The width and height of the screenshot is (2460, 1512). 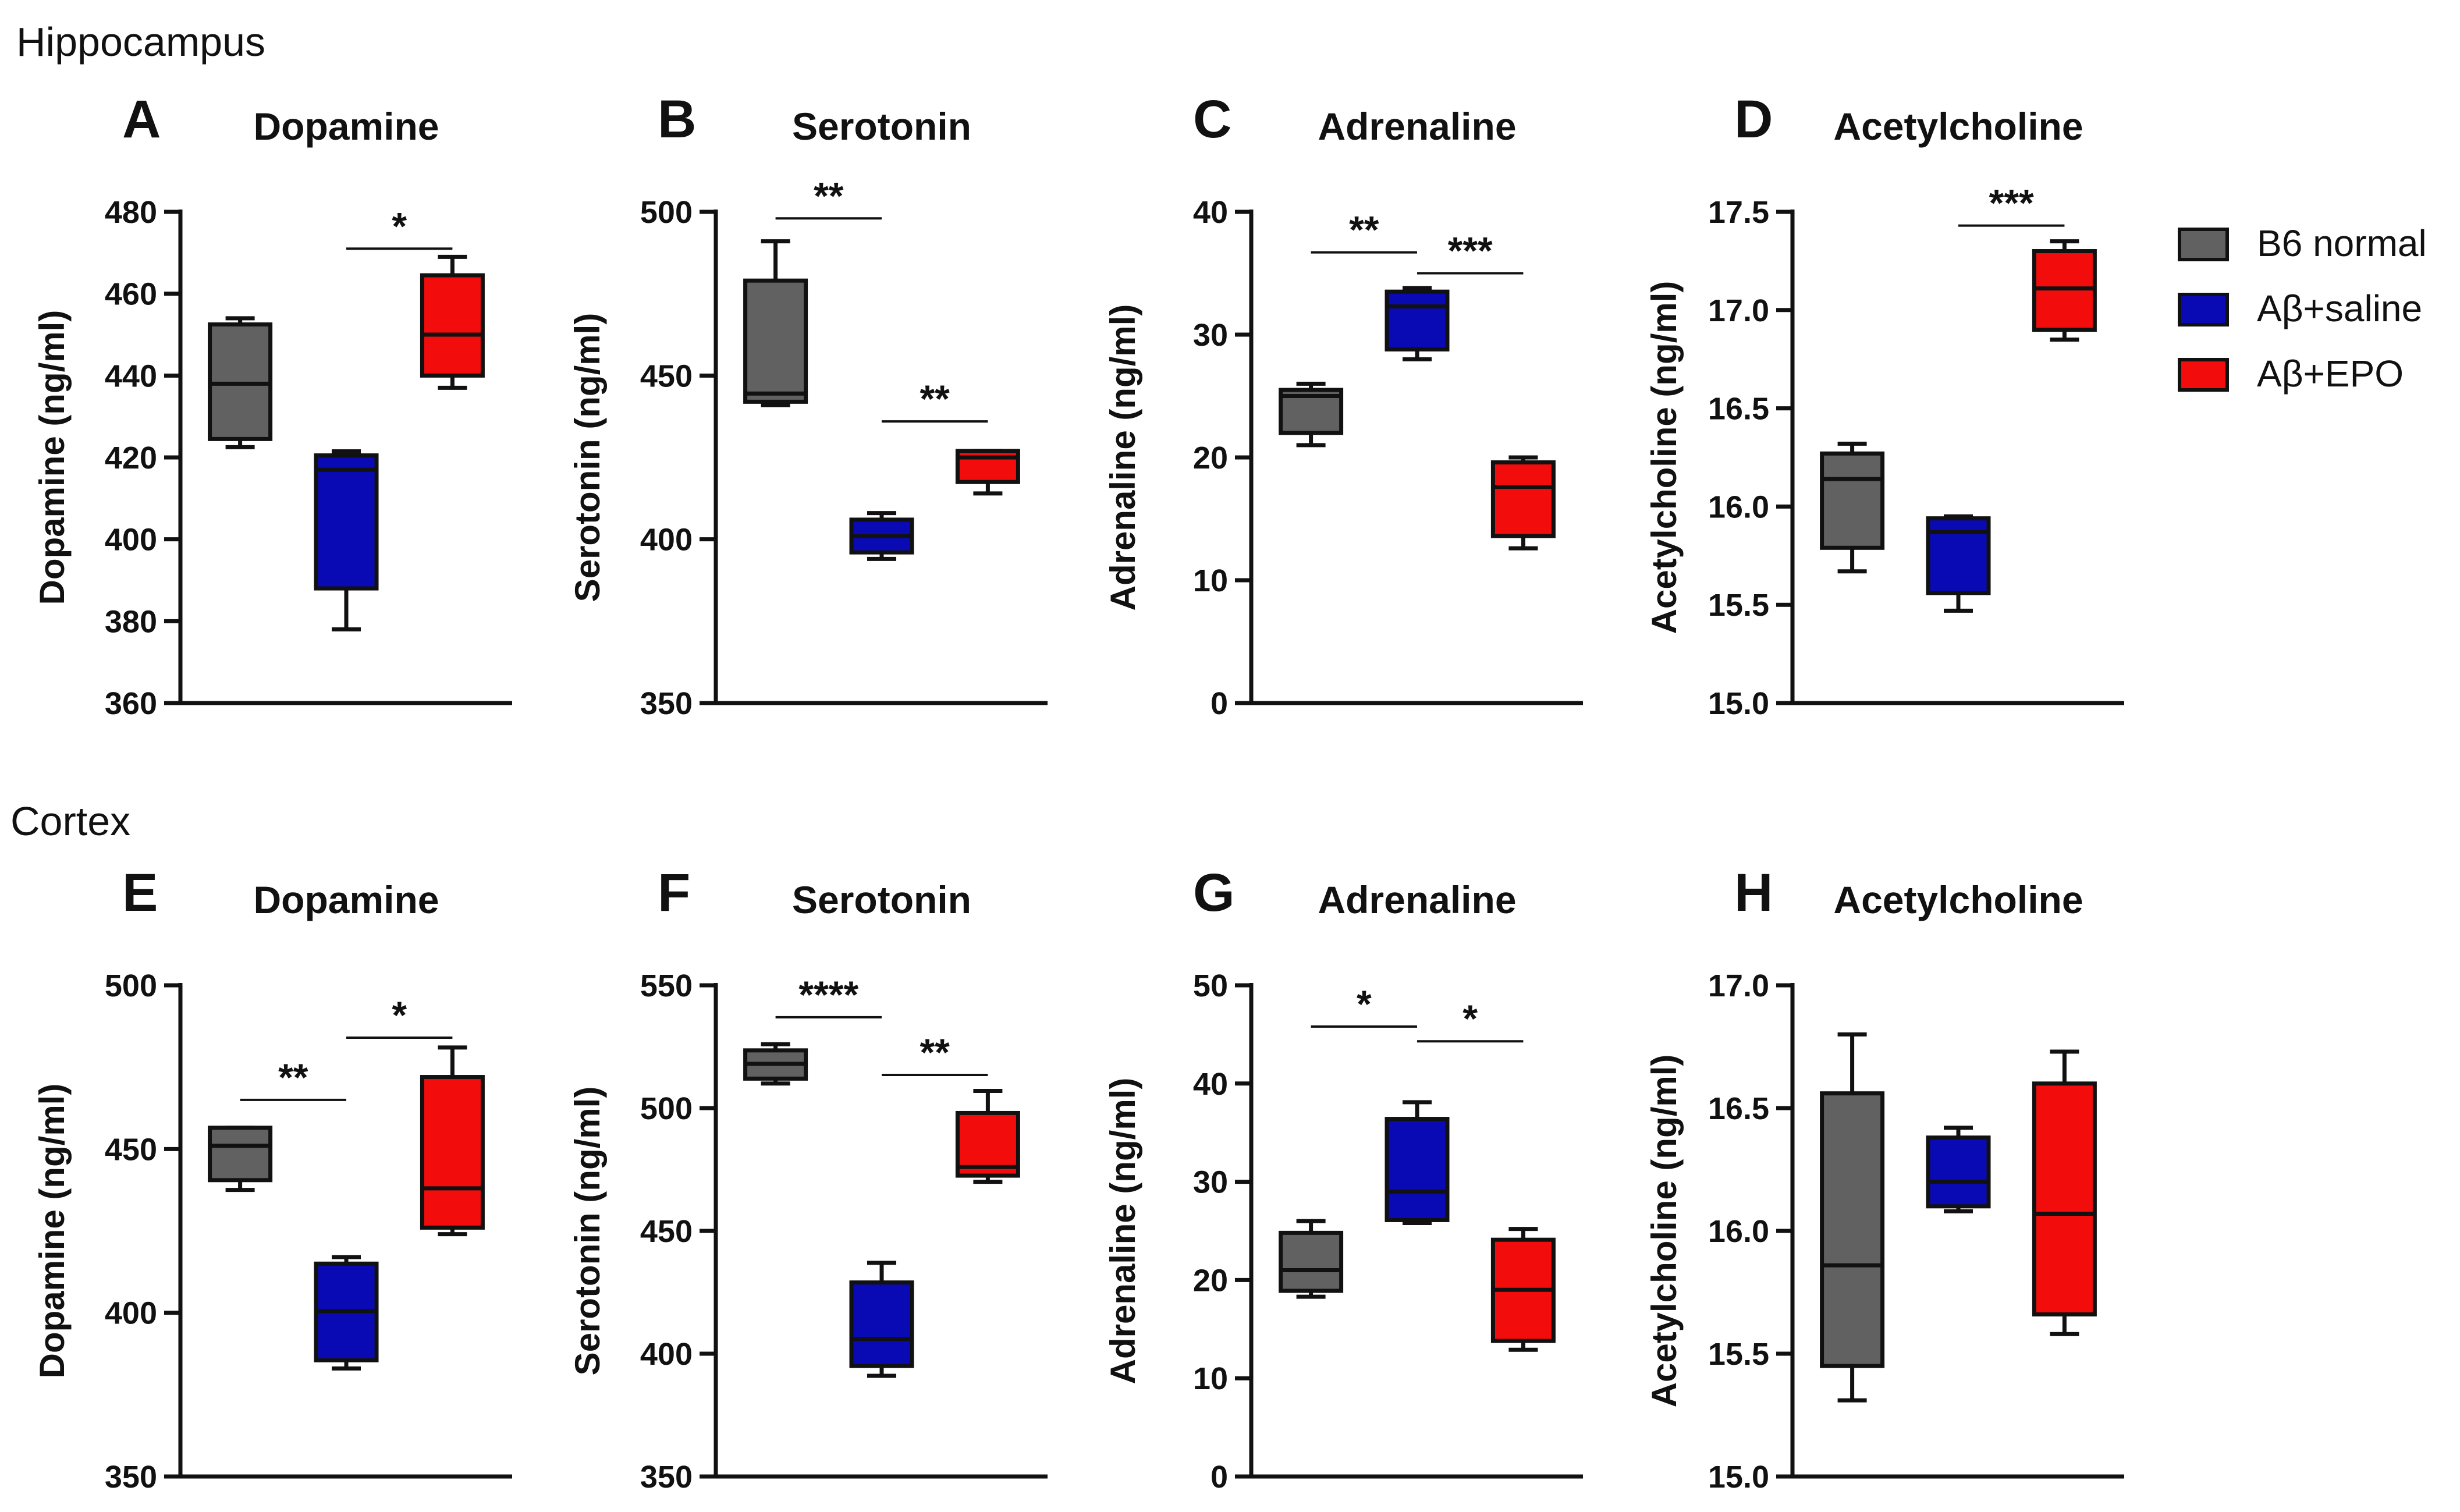 I want to click on panel-b-box-abeta-saline, so click(x=881, y=536).